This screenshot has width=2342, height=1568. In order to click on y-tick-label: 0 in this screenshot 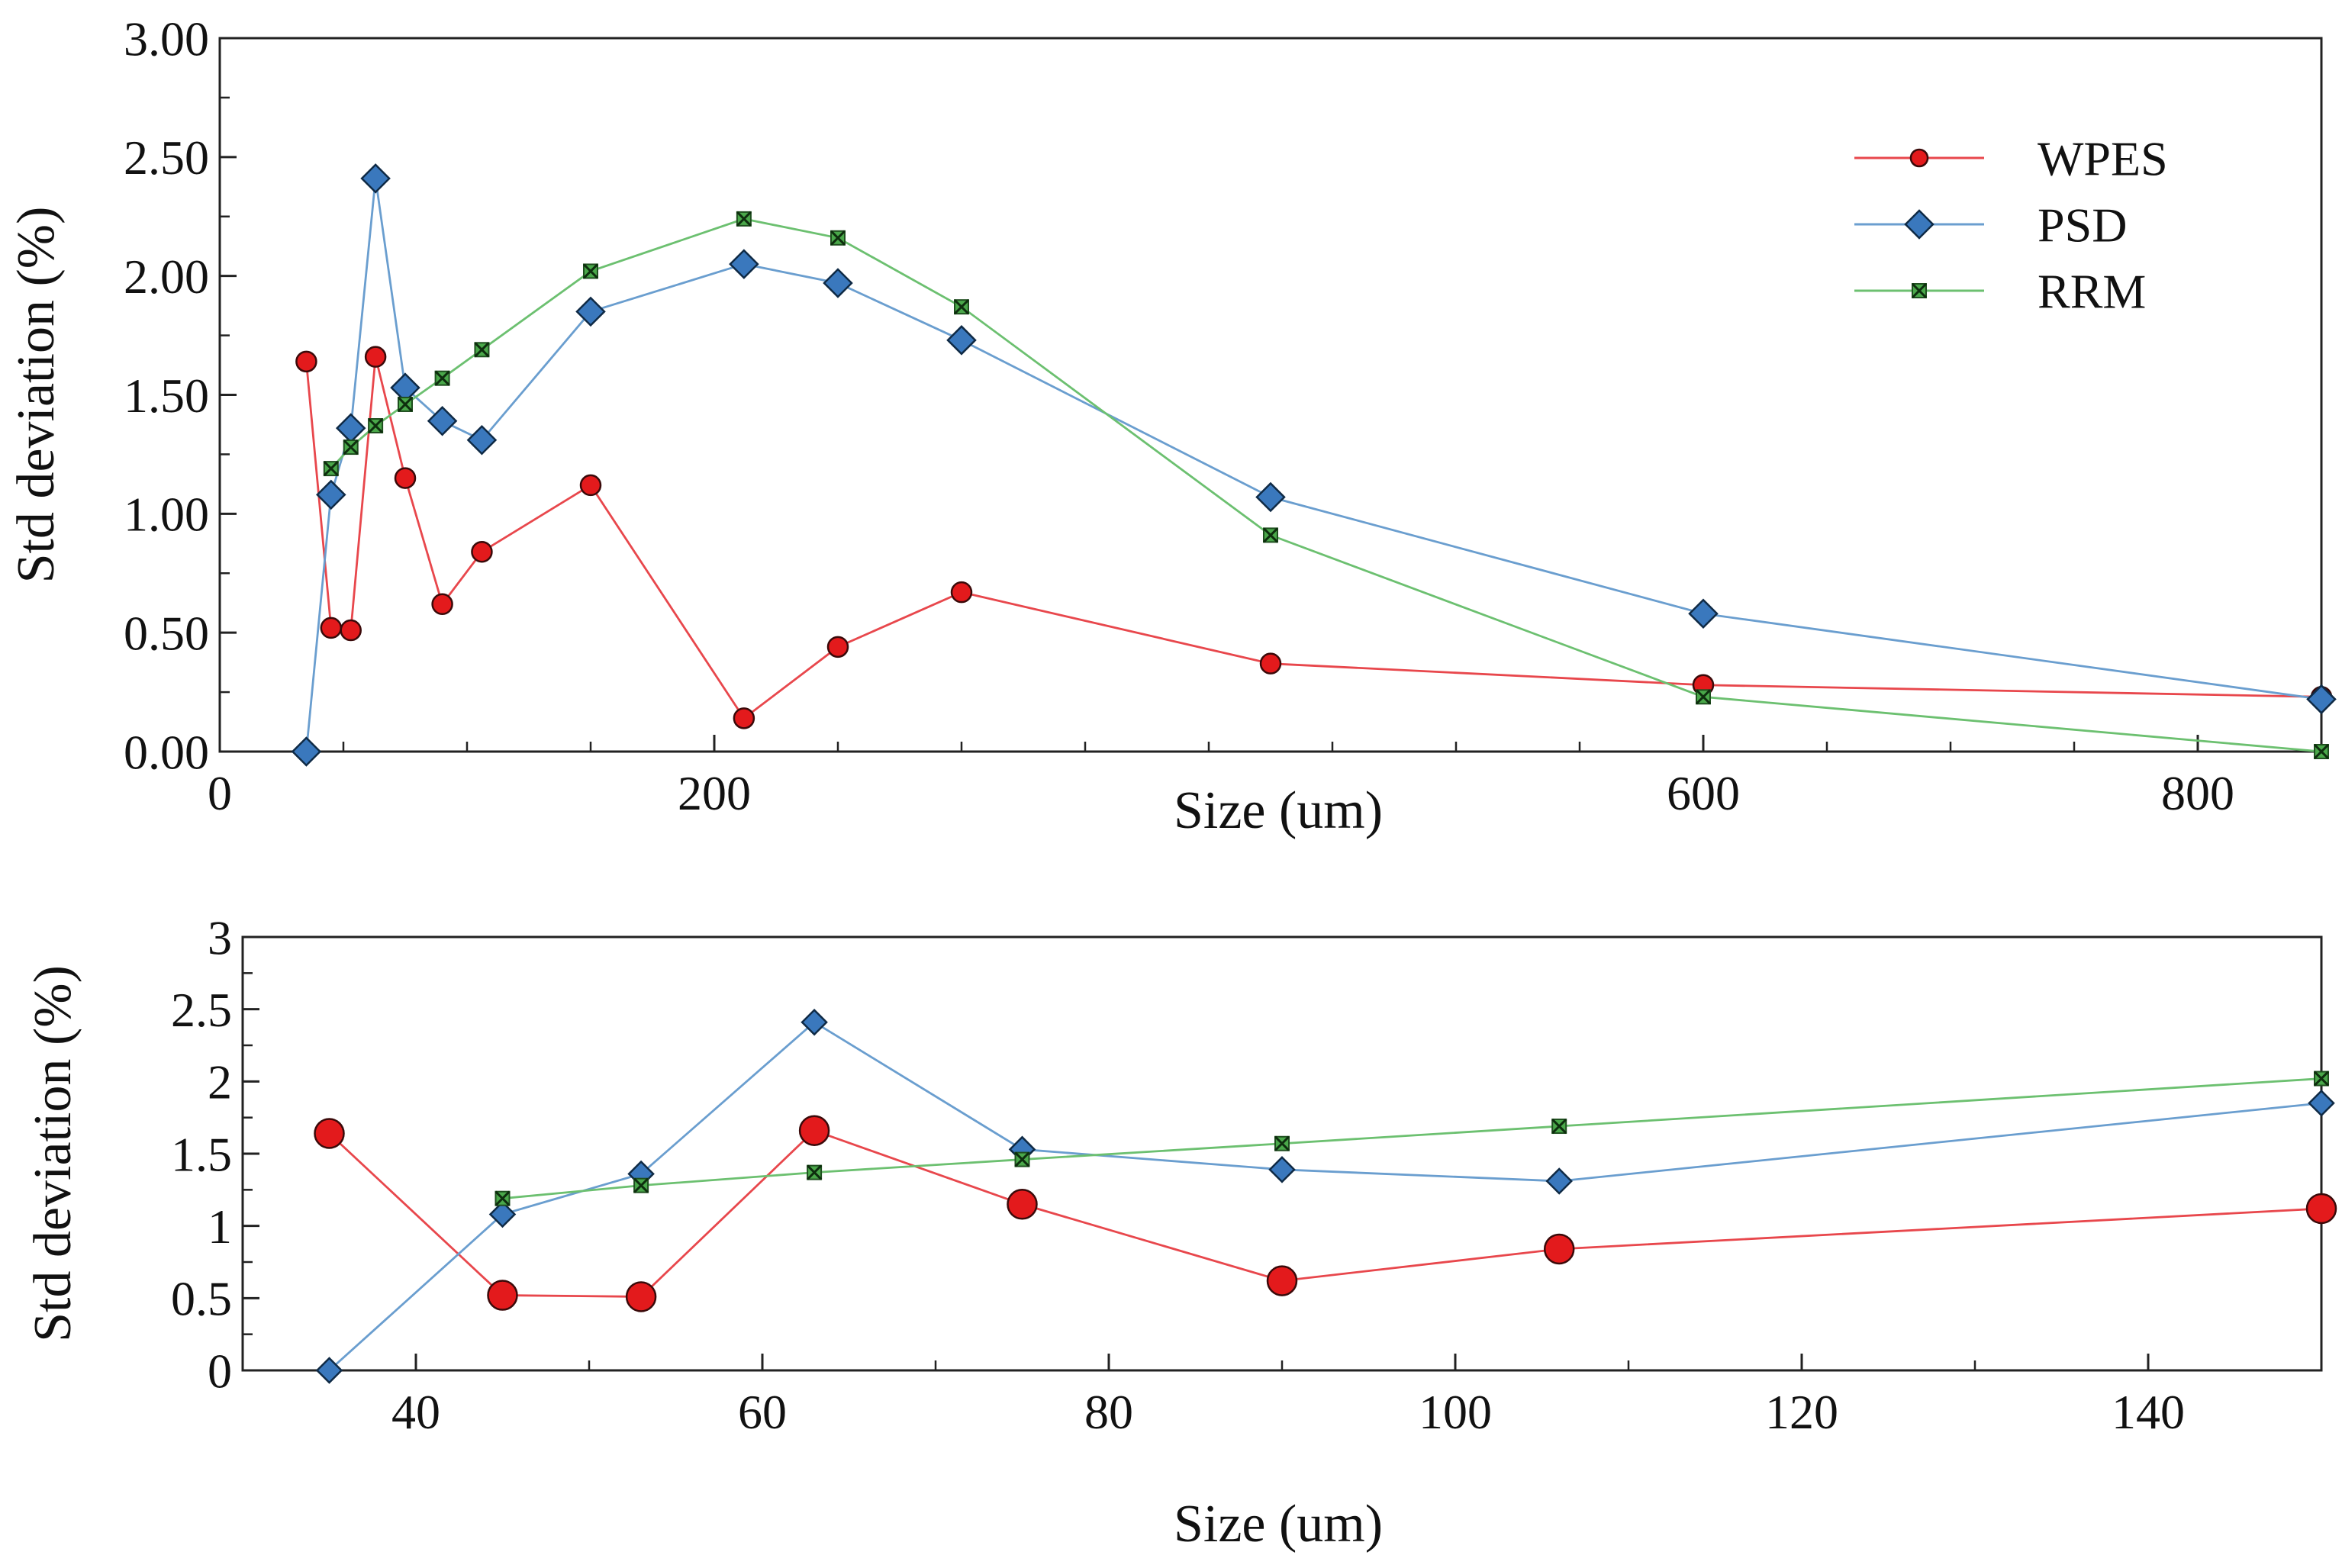, I will do `click(220, 1371)`.